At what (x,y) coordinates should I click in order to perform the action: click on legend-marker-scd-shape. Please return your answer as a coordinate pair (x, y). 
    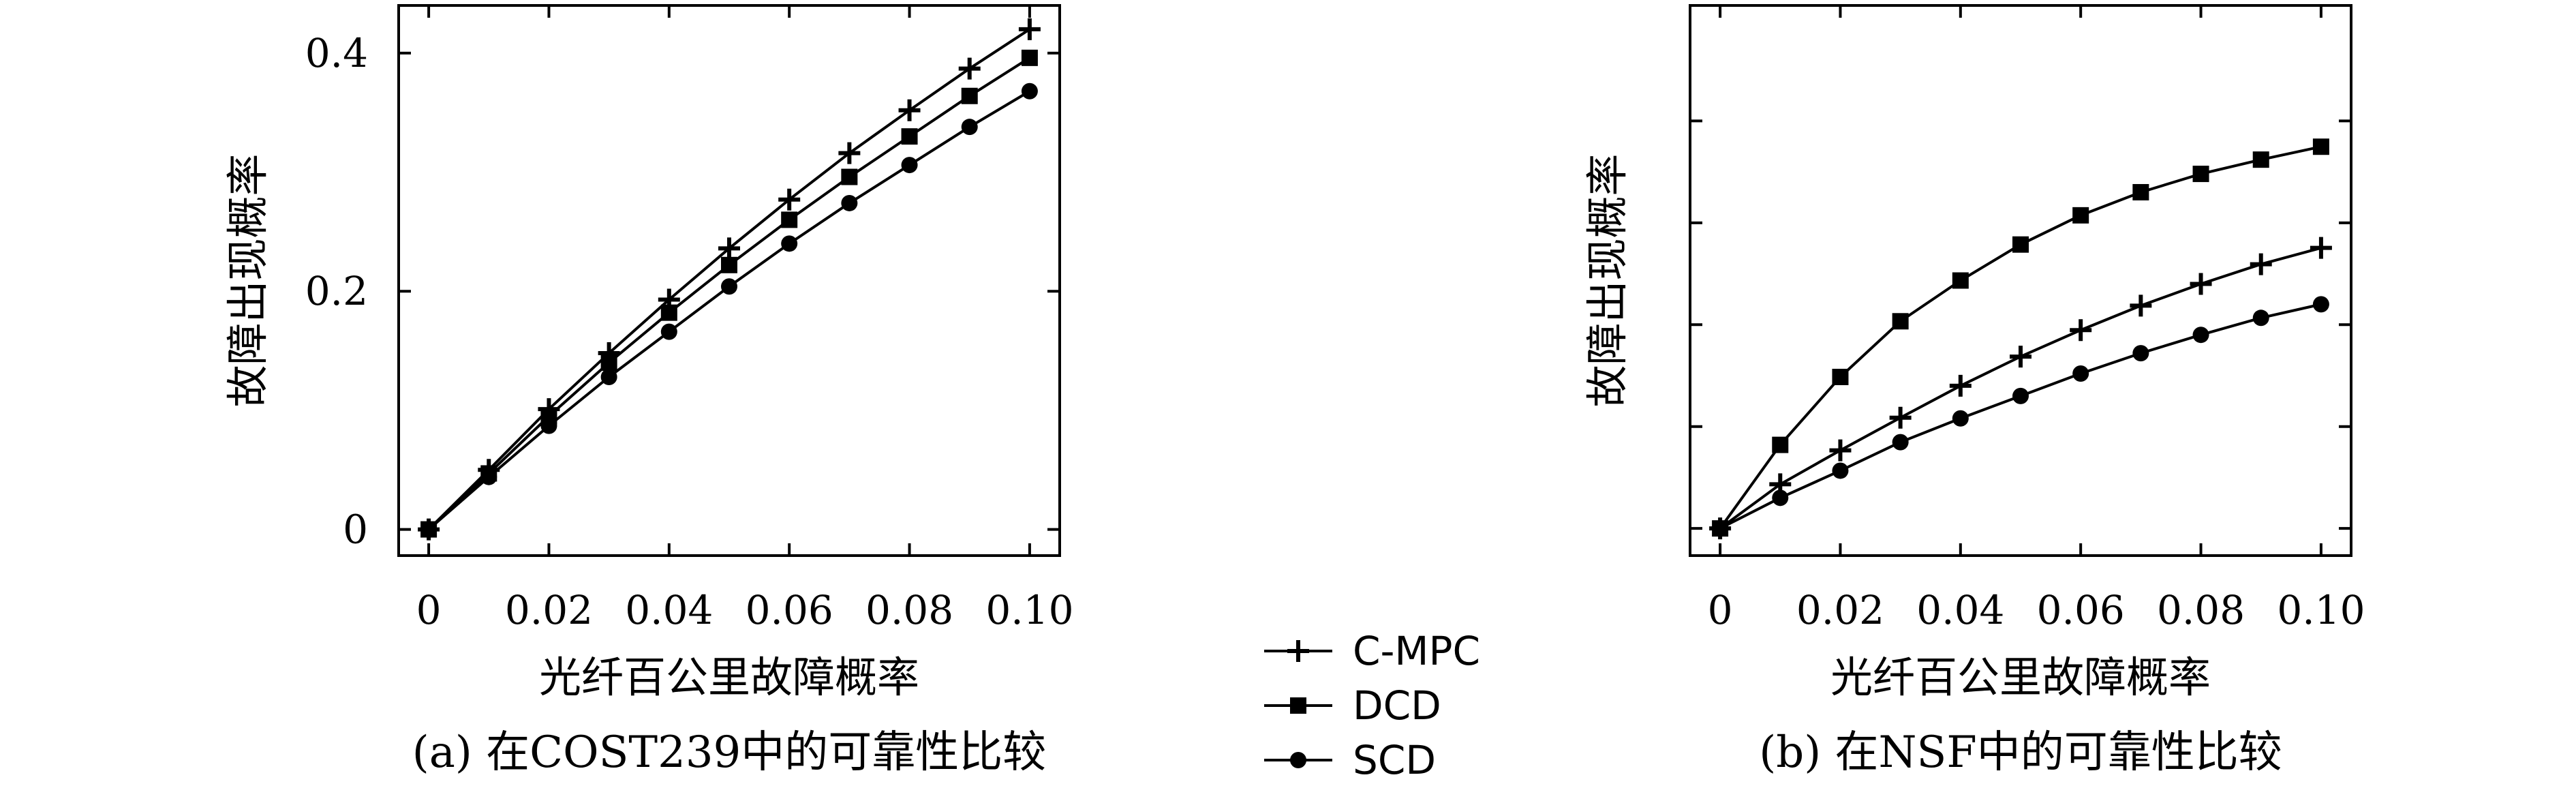
    Looking at the image, I should click on (1298, 760).